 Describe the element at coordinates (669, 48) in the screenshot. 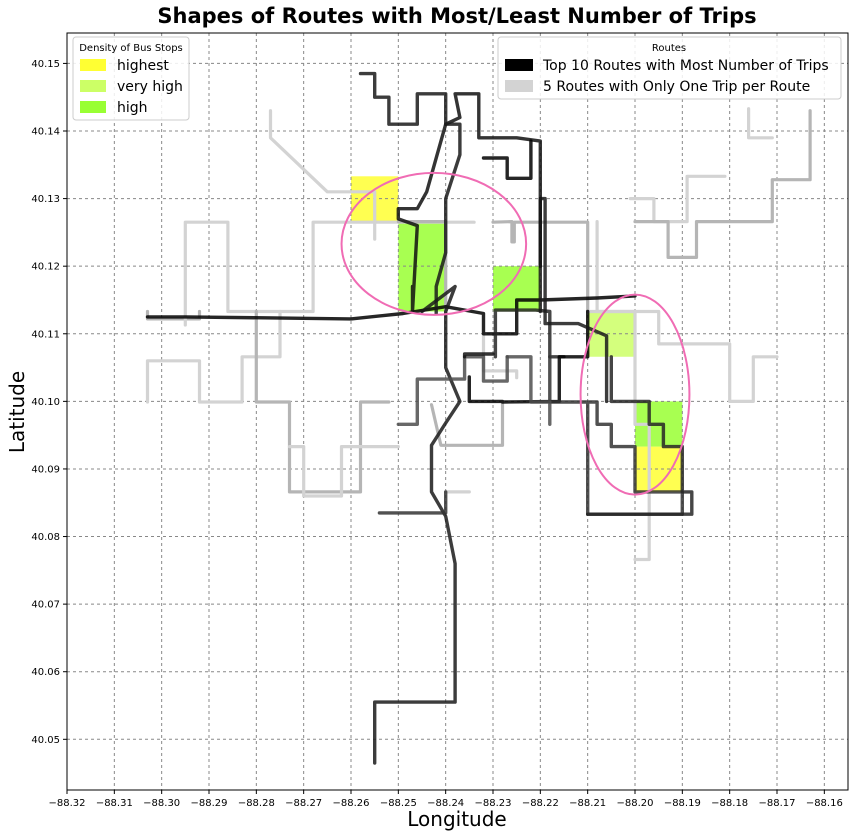

I see `routes-legend-title: Routes` at that location.